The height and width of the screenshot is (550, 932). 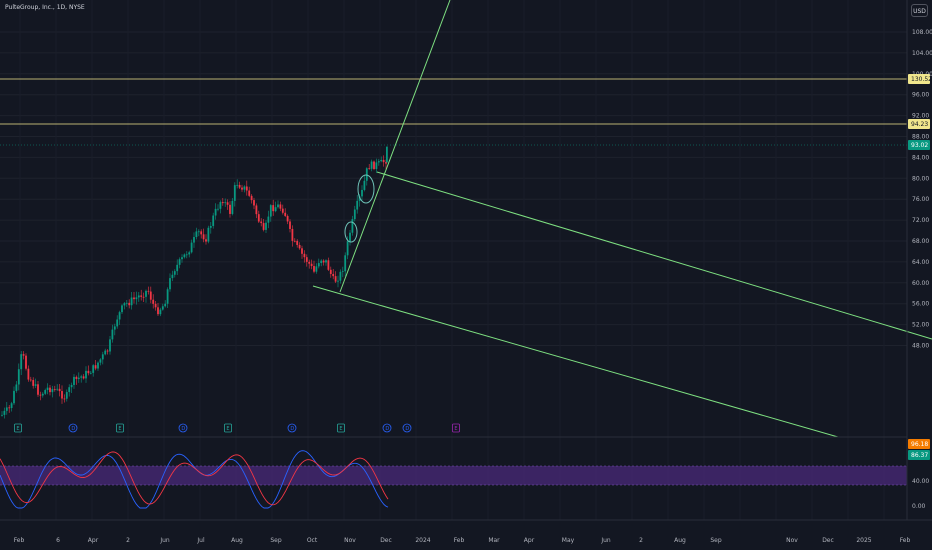 I want to click on price-tick-label: 52.00, so click(x=920, y=325).